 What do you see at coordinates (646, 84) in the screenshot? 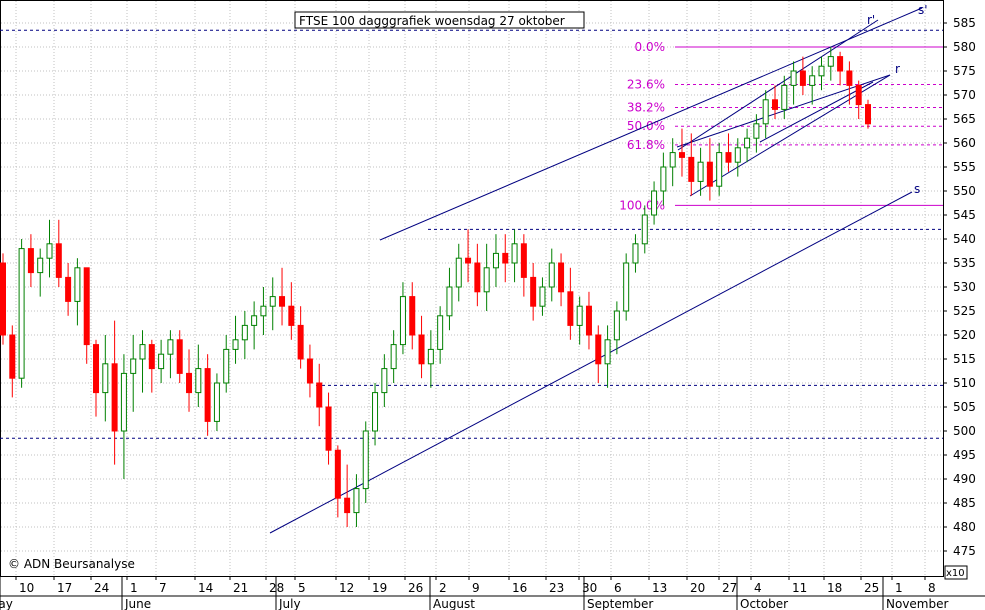
I see `fib-level-label: 23.6%` at bounding box center [646, 84].